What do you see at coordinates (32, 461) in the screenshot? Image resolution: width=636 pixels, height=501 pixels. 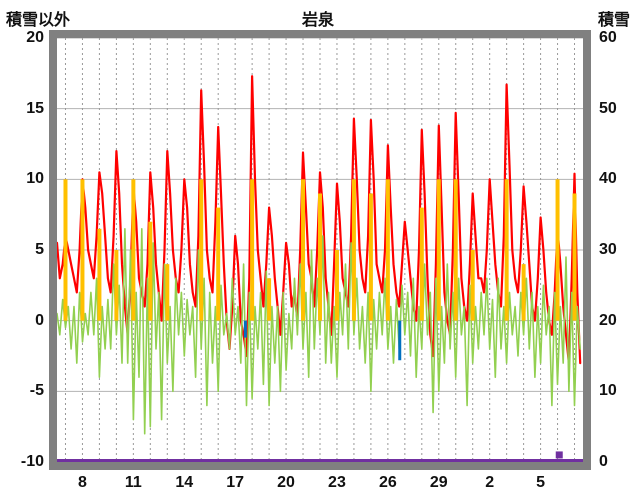 I see `y-left-tick-label: -10` at bounding box center [32, 461].